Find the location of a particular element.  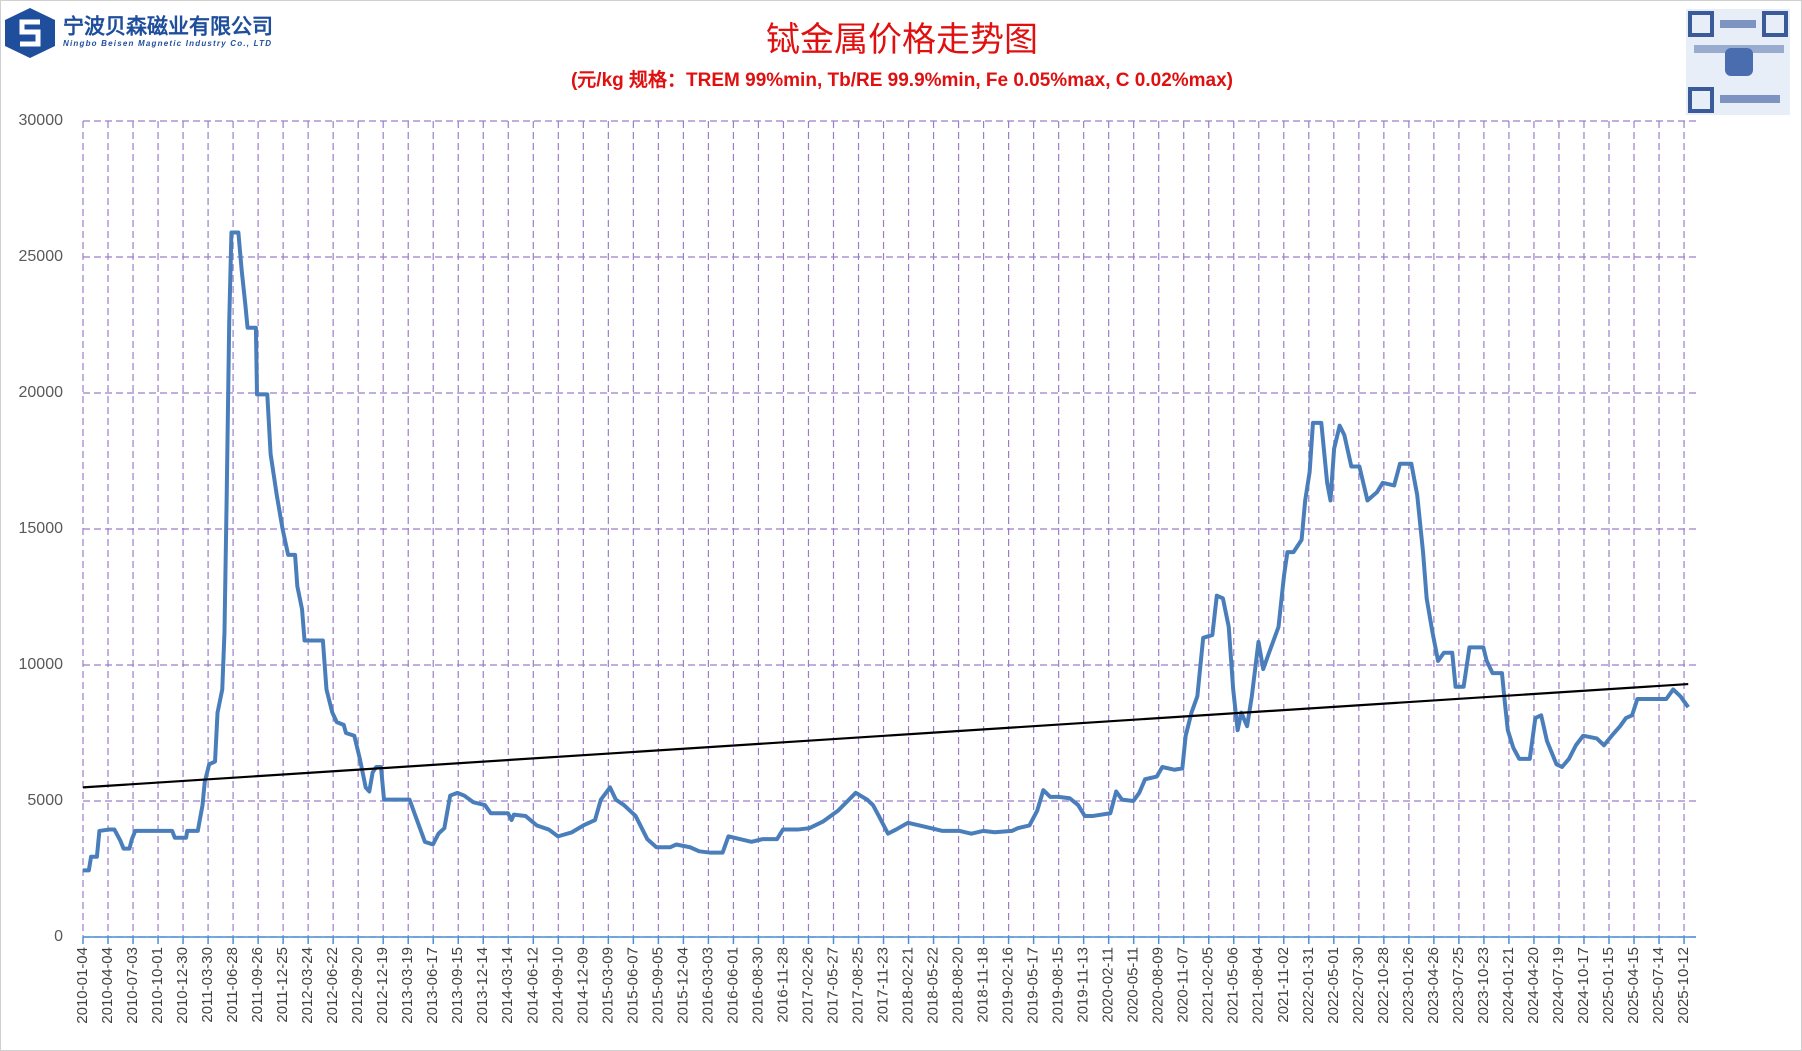

y-tick-label: 10000 is located at coordinates (41, 664).